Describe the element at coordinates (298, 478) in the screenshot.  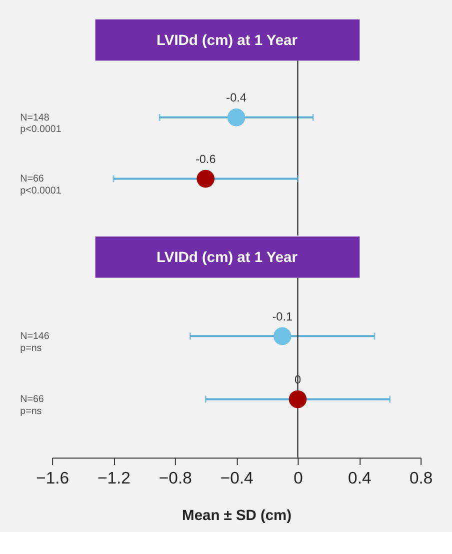
I see `x-tick-label: 0` at that location.